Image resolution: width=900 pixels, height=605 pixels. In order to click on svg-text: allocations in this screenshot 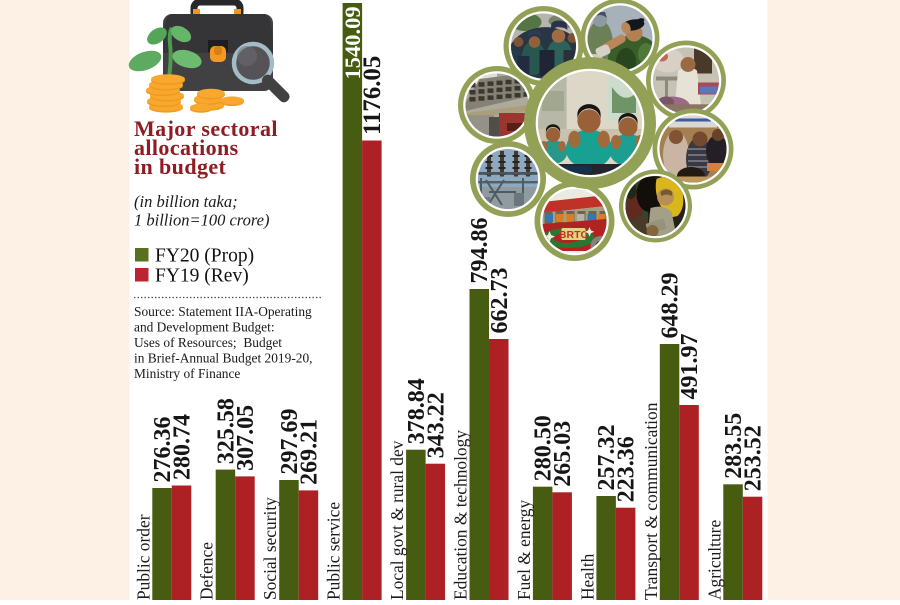, I will do `click(186, 147)`.